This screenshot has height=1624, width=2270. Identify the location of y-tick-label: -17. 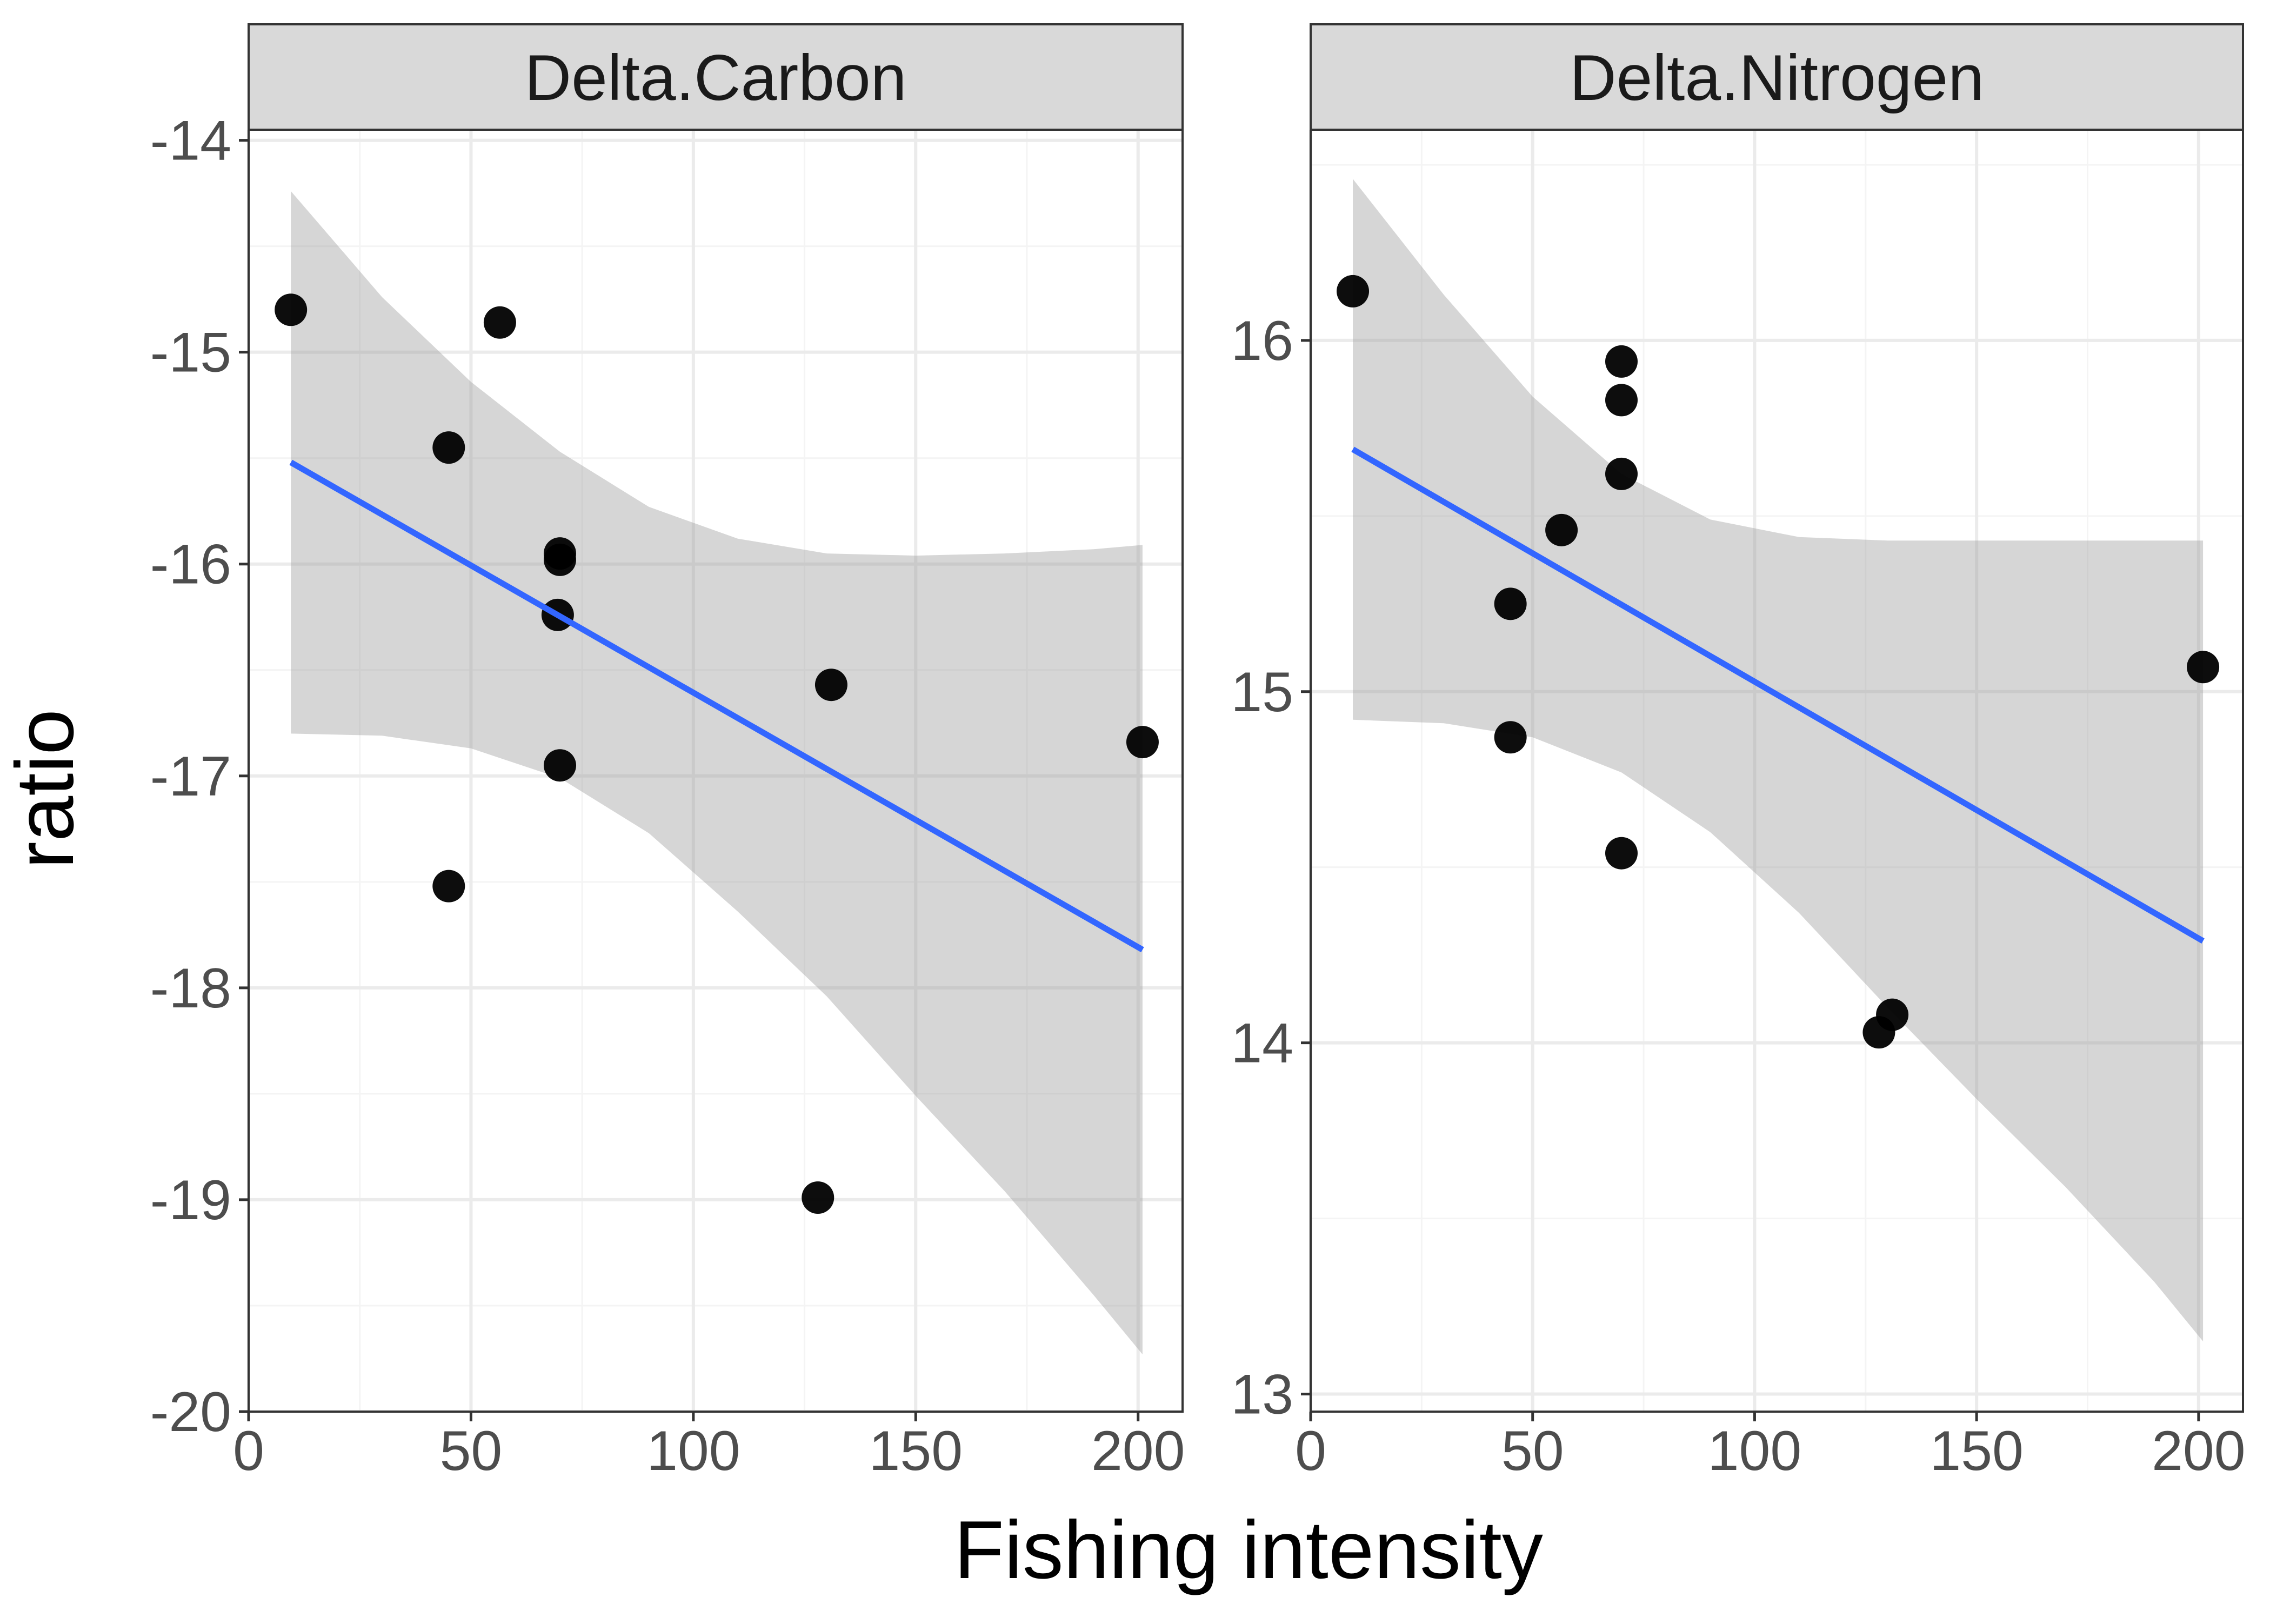
(190, 776).